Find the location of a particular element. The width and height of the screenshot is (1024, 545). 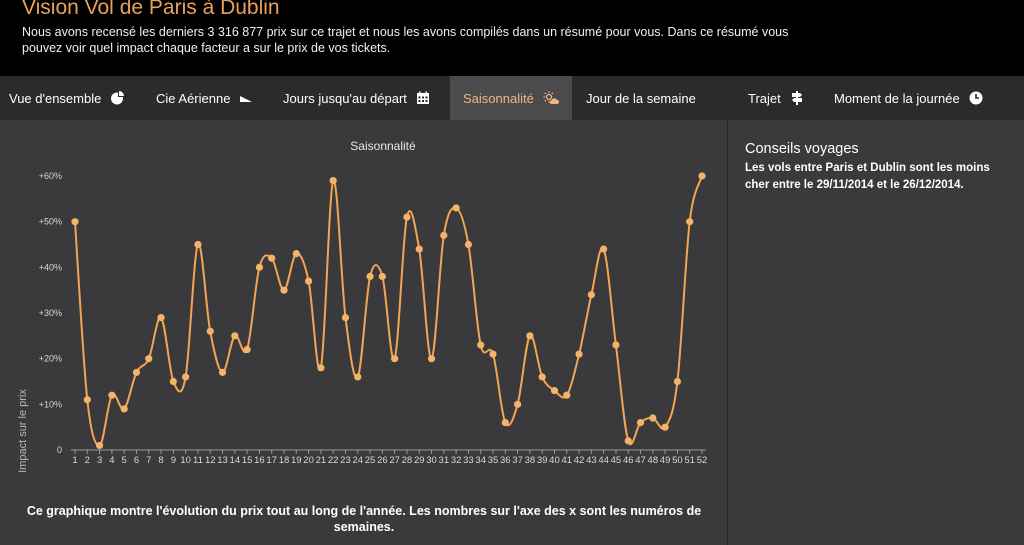

x-tick-label: 3 is located at coordinates (99, 460).